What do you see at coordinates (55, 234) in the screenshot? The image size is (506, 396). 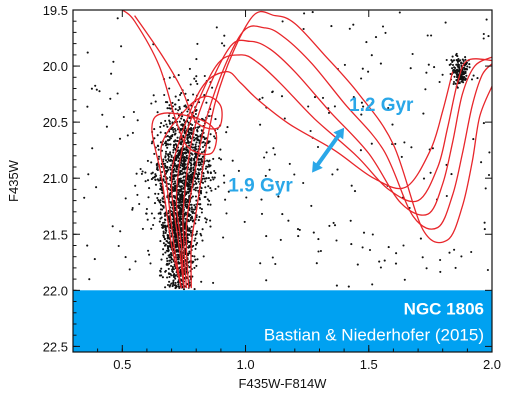 I see `y-tick-label: 21.5` at bounding box center [55, 234].